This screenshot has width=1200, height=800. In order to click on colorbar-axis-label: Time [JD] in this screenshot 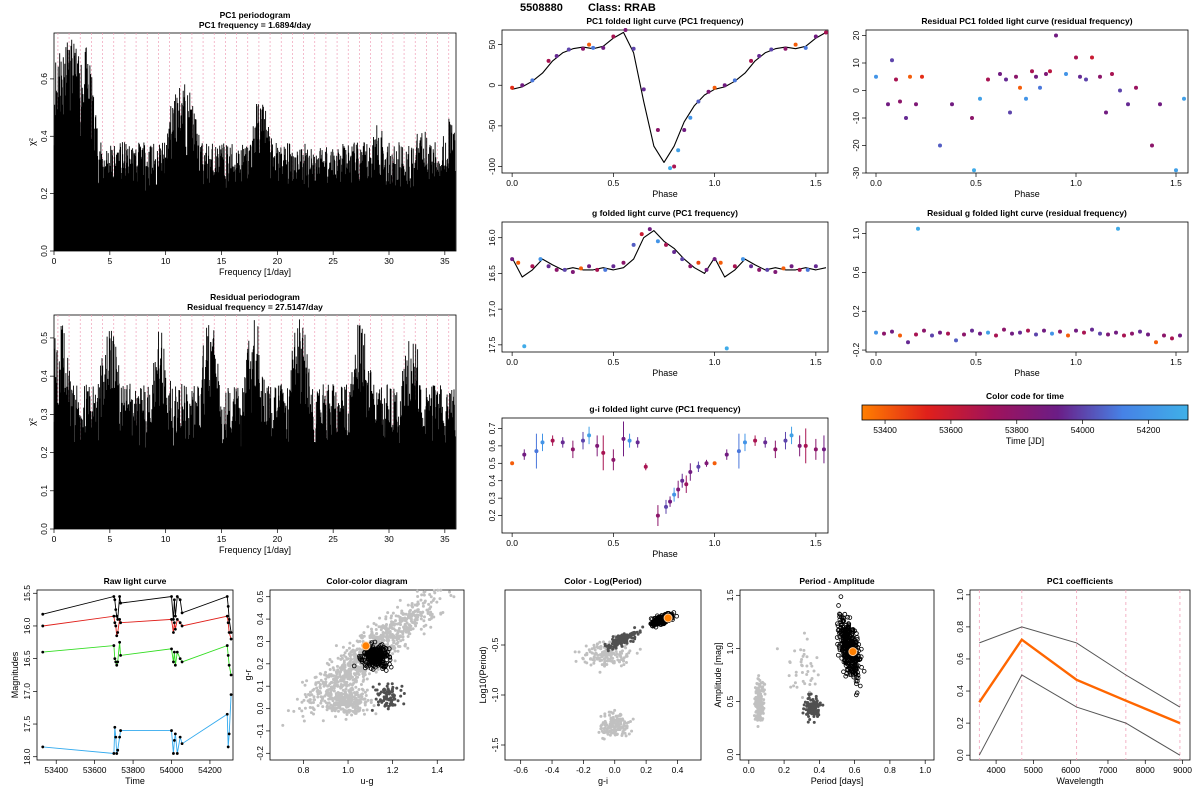, I will do `click(1025, 441)`.